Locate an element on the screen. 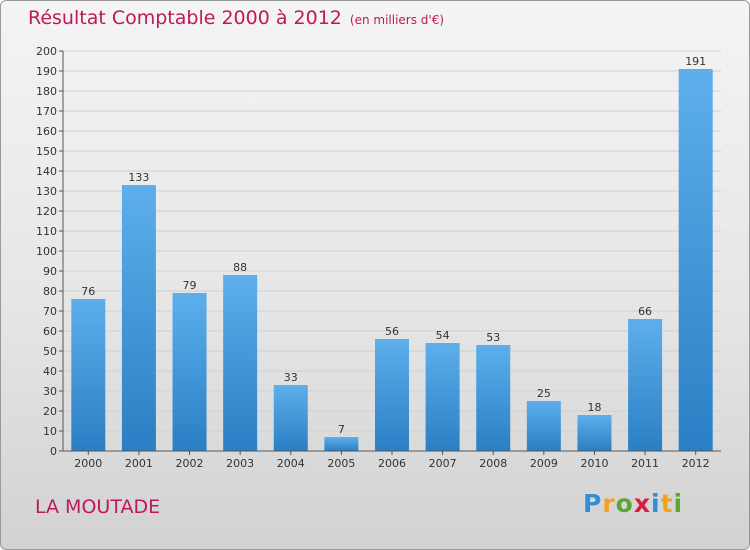 This screenshot has height=550, width=750. bar-2006 is located at coordinates (392, 395).